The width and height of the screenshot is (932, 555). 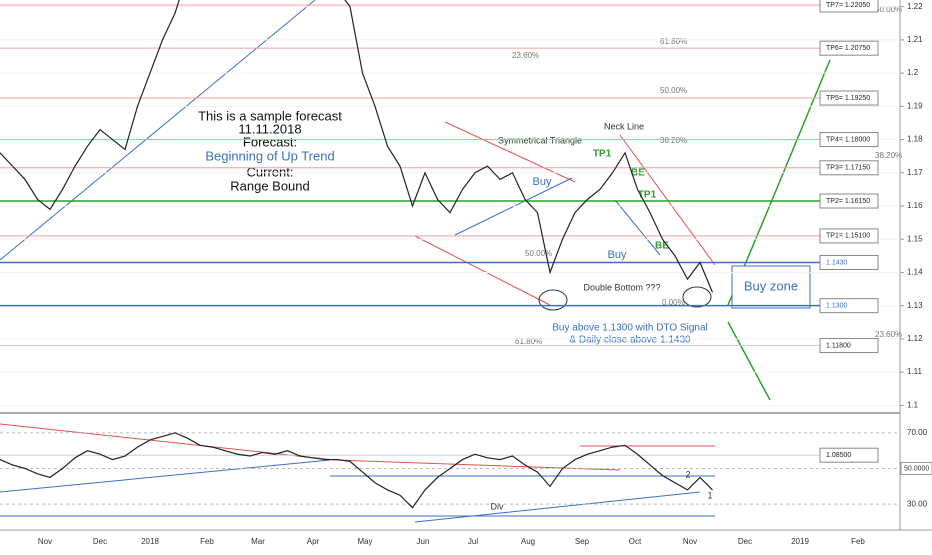 I want to click on condition-line: & Daily close above 1.1430, so click(x=630, y=340).